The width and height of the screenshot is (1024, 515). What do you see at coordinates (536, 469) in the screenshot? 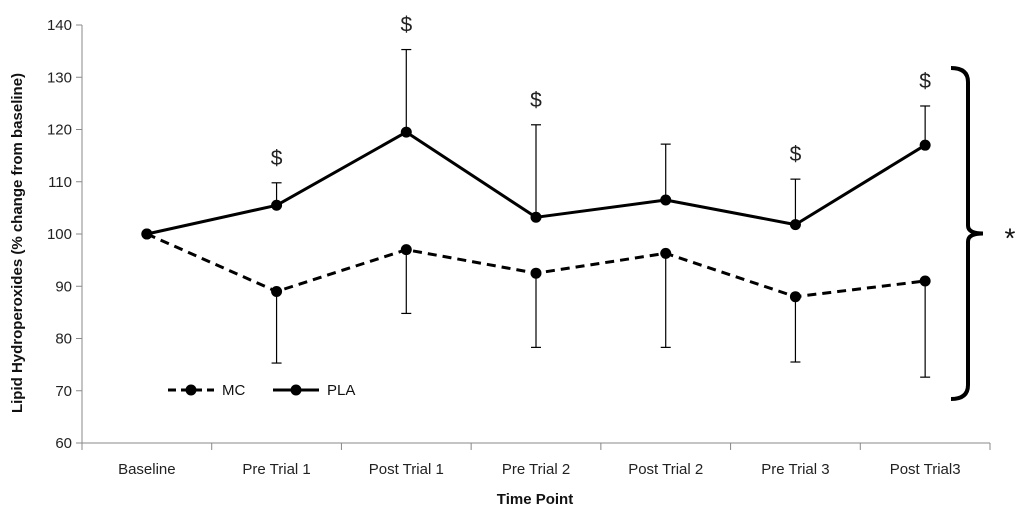
I see `x-tick-label: Pre Trial 2` at bounding box center [536, 469].